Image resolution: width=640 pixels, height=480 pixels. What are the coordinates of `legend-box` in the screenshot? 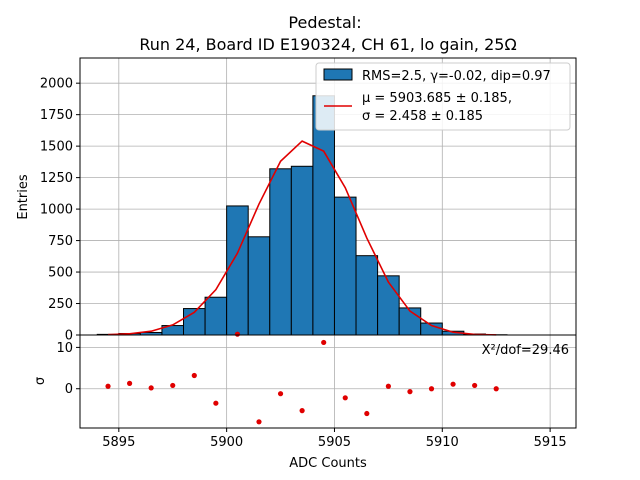 It's located at (443, 96).